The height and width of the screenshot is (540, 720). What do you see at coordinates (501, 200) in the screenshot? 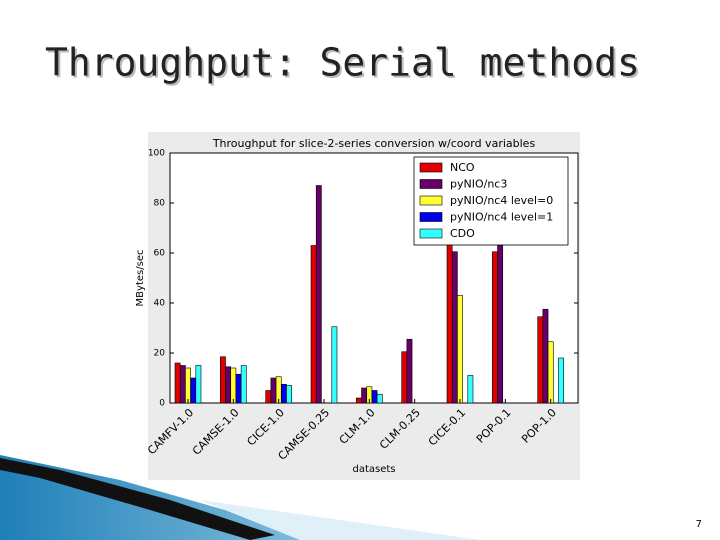
I see `legend-label: pyNIO/nc4 level=0` at bounding box center [501, 200].